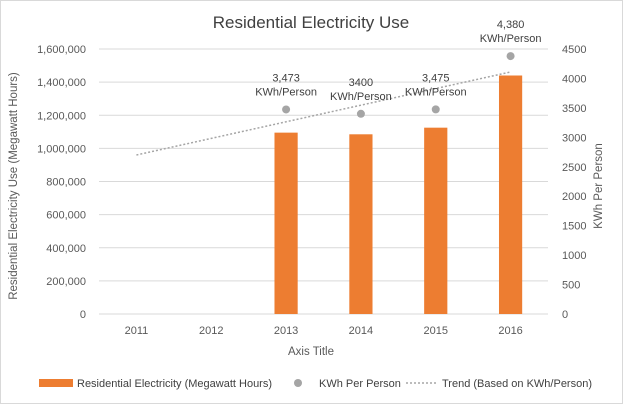  Describe the element at coordinates (286, 331) in the screenshot. I see `x-tick-label: 2013` at that location.